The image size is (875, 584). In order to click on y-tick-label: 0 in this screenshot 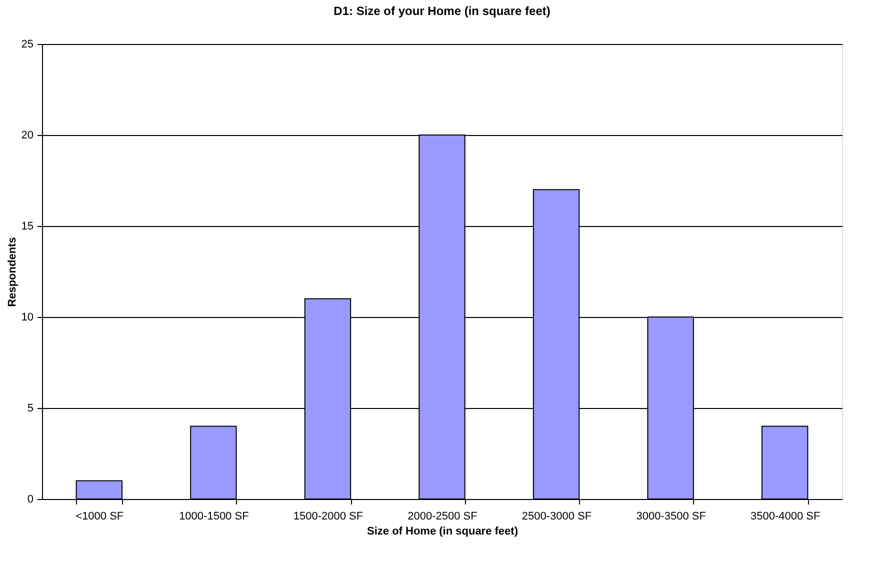, I will do `click(30, 500)`.